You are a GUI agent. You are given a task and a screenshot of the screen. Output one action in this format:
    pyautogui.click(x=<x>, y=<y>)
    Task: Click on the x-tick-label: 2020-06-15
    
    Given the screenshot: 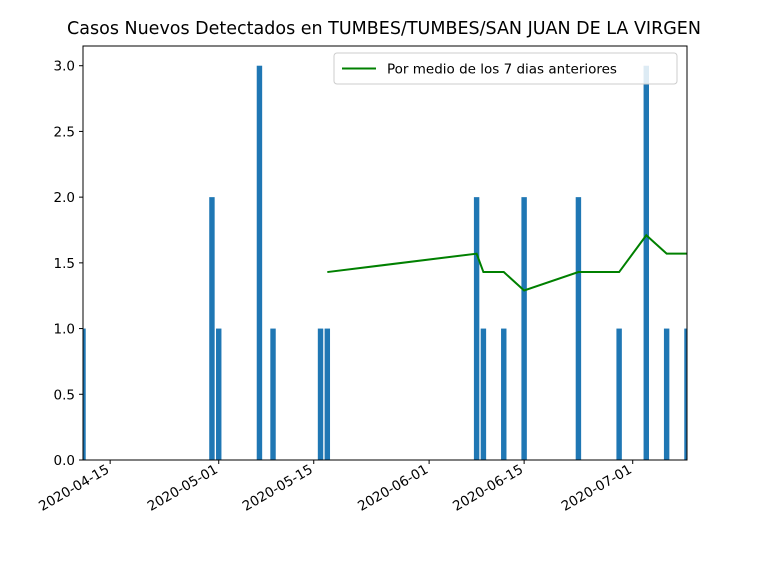 What is the action you would take?
    pyautogui.click(x=488, y=488)
    